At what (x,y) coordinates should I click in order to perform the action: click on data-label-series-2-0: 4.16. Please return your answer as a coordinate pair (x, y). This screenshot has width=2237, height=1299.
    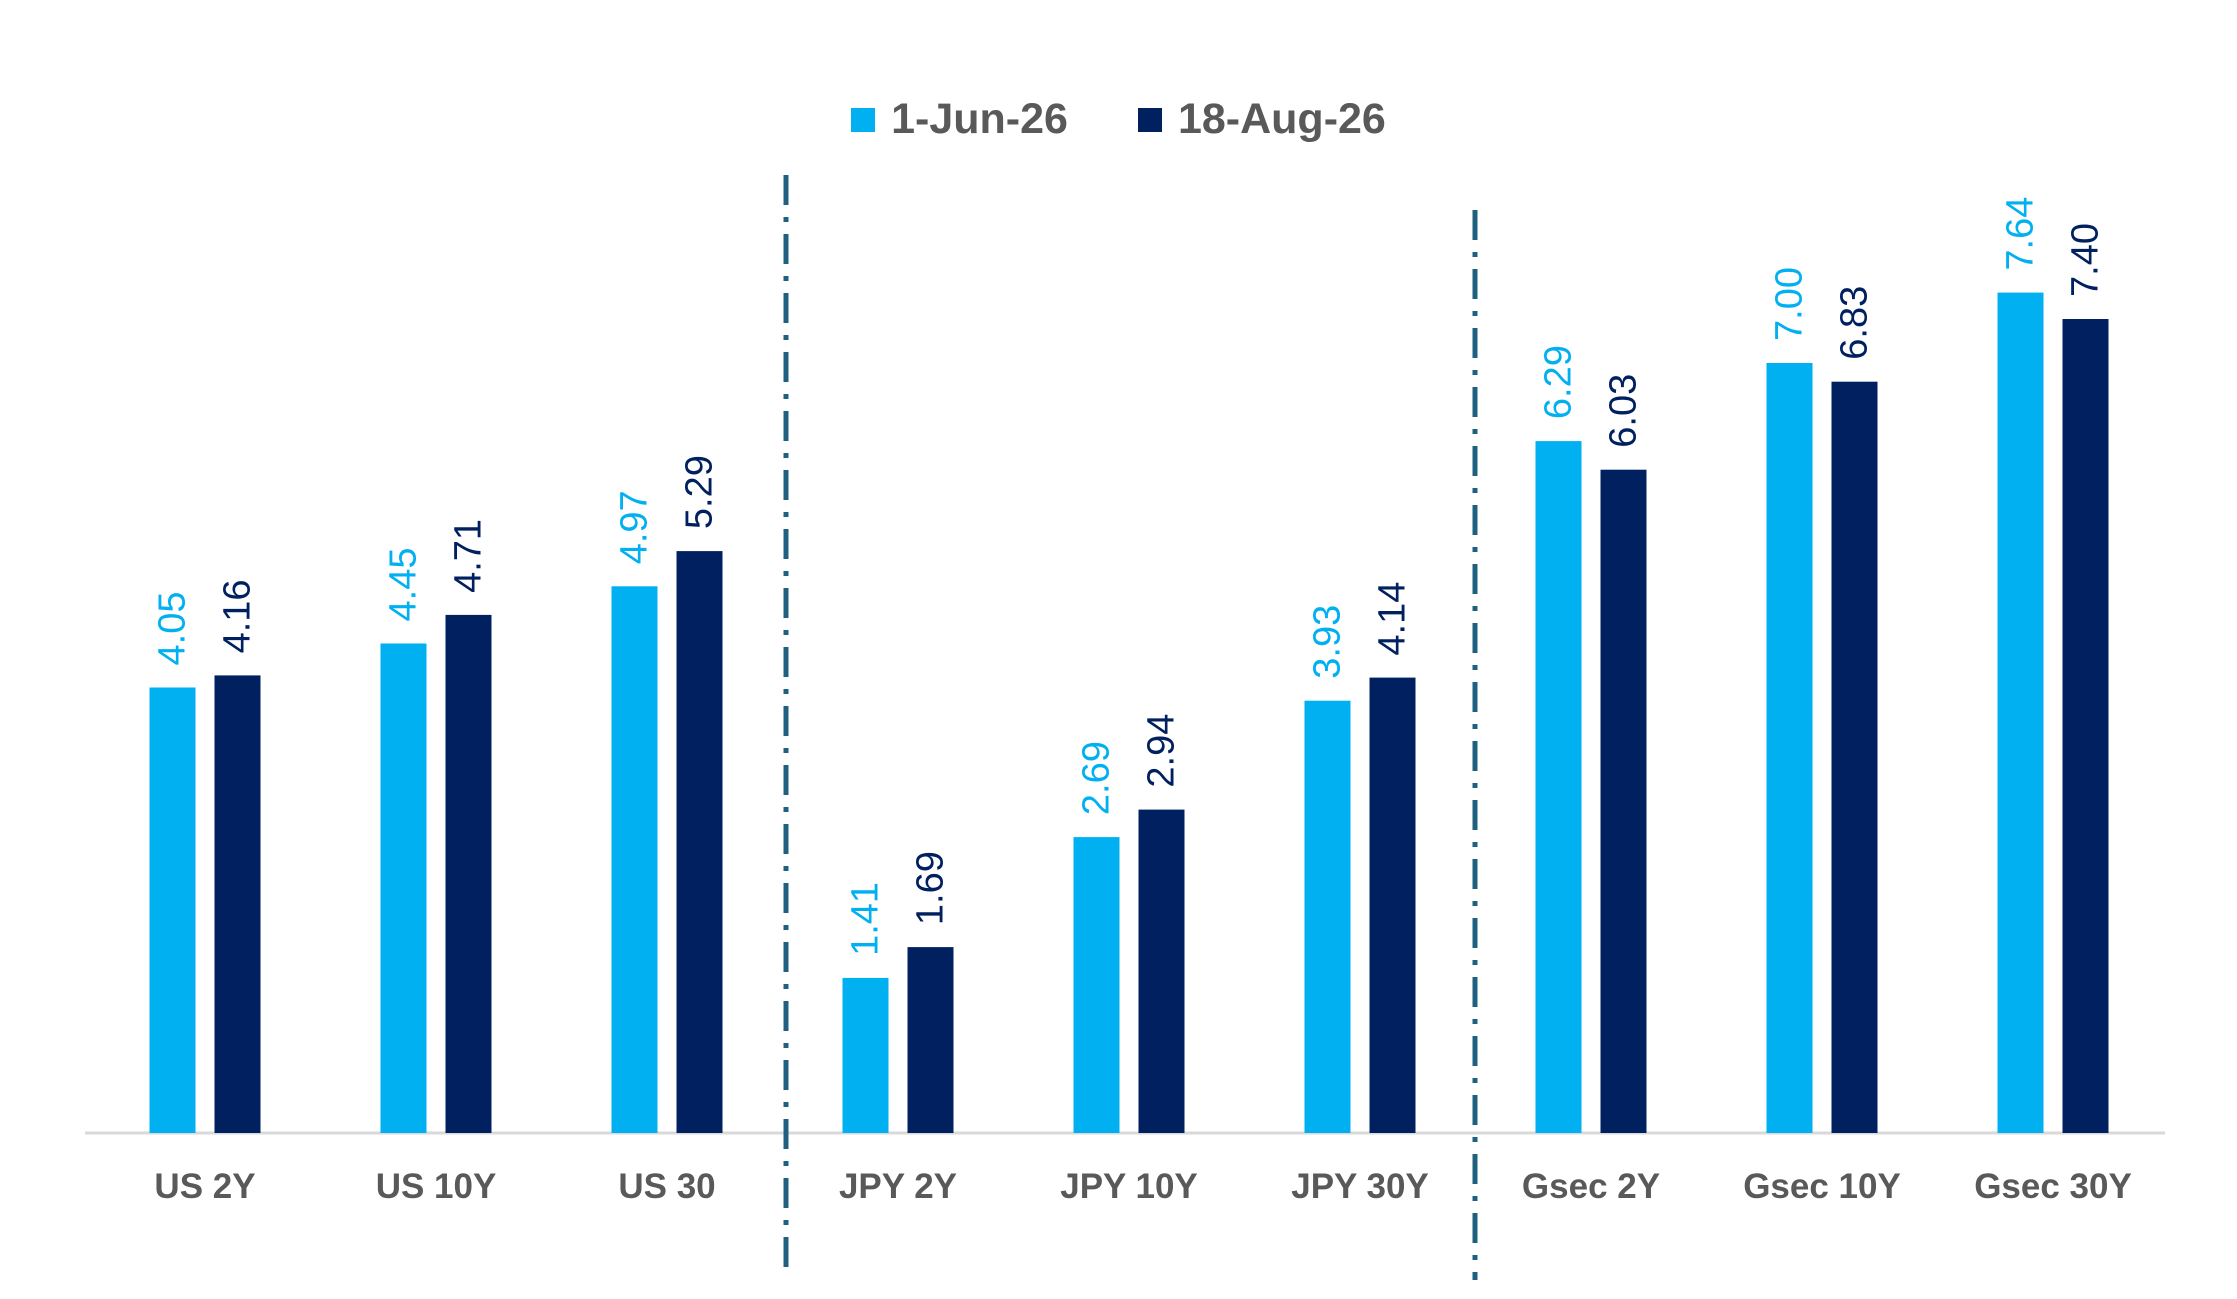
    Looking at the image, I should click on (238, 616).